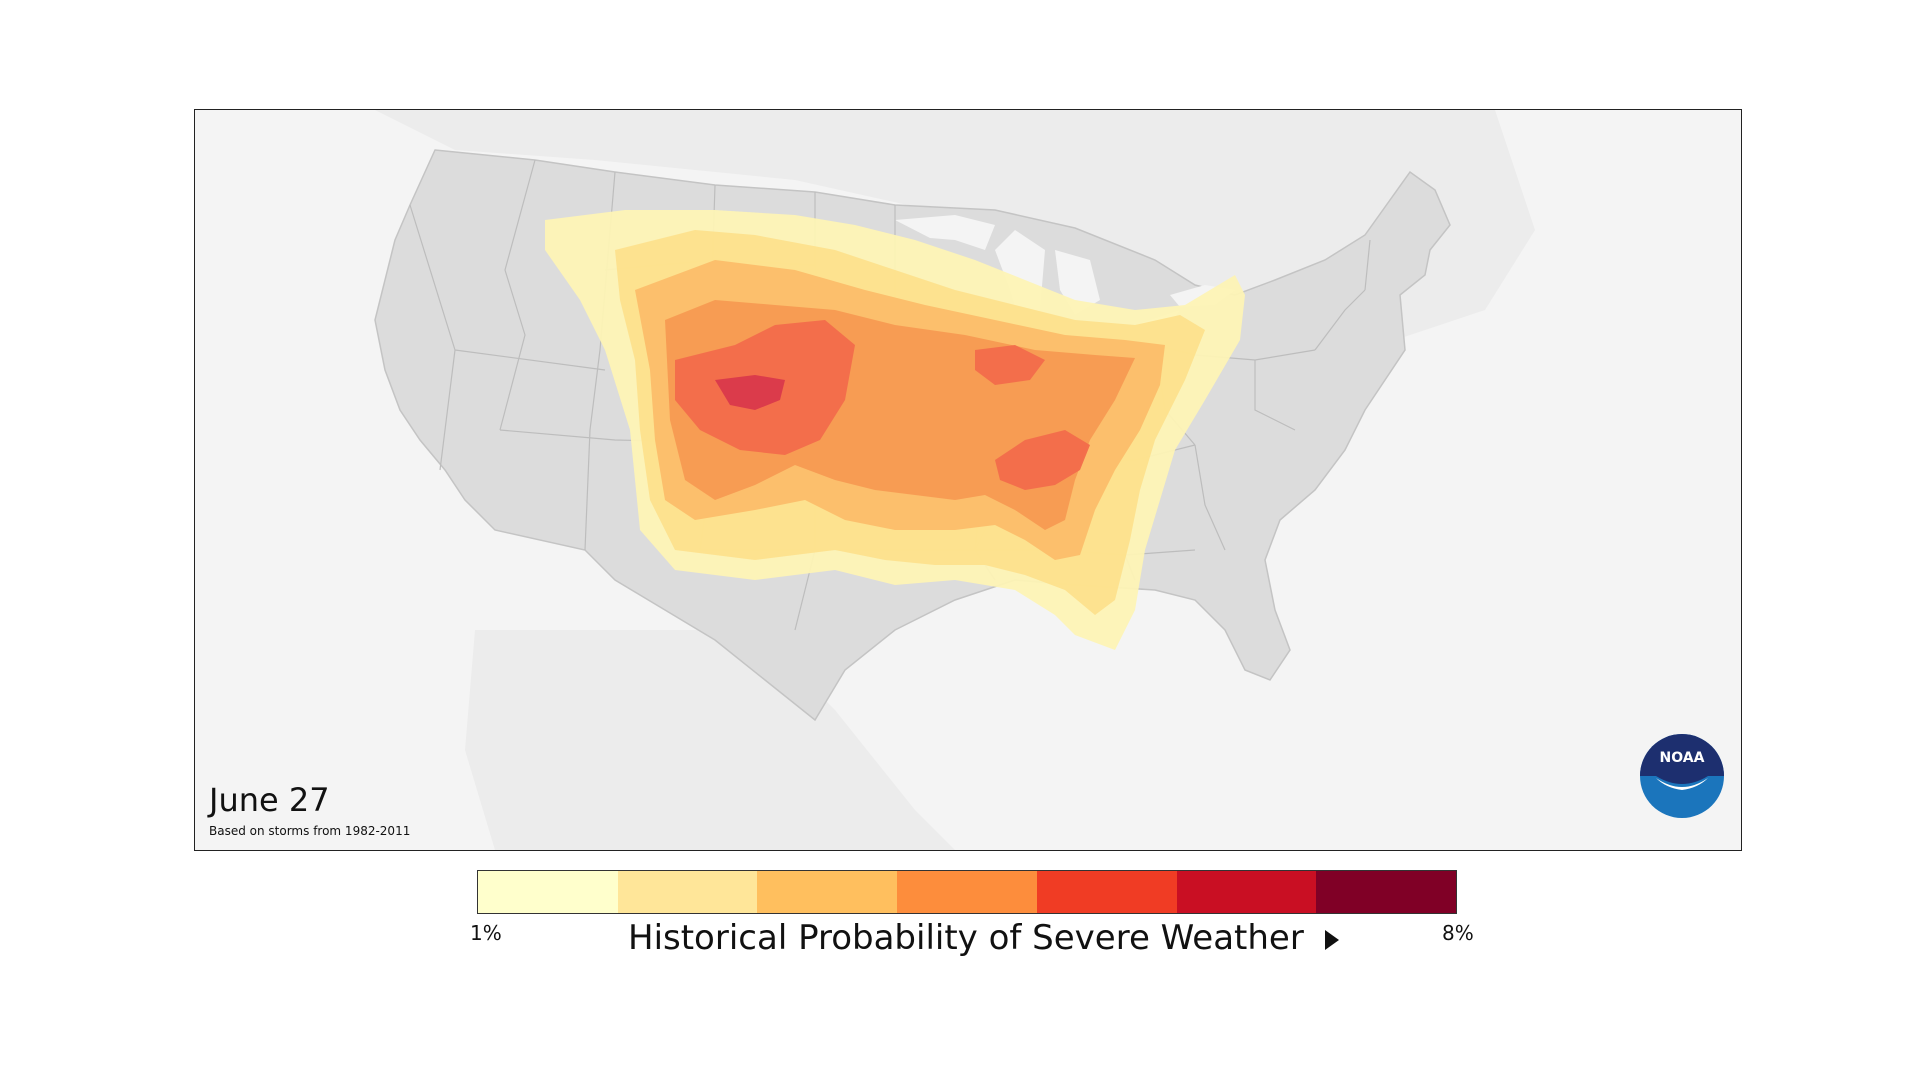 Image resolution: width=1920 pixels, height=1080 pixels. What do you see at coordinates (486, 933) in the screenshot?
I see `legend-min-label: 1%` at bounding box center [486, 933].